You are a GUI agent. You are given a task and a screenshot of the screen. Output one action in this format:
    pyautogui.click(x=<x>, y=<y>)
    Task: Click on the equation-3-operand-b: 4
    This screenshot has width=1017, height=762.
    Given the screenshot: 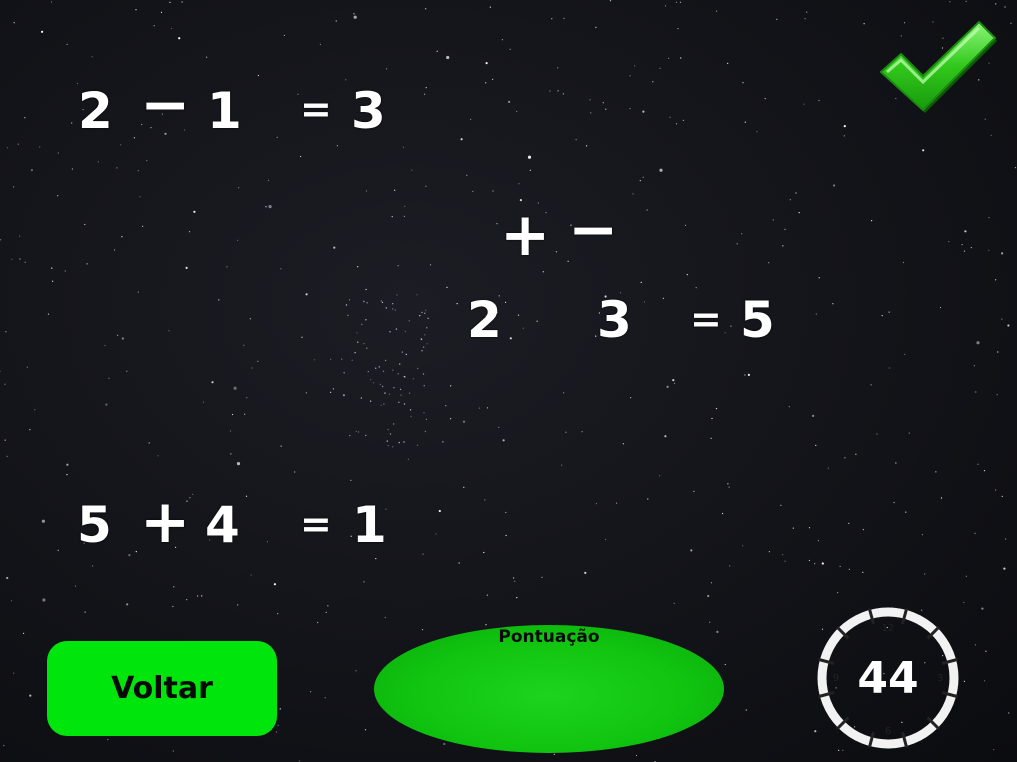 What is the action you would take?
    pyautogui.click(x=222, y=525)
    